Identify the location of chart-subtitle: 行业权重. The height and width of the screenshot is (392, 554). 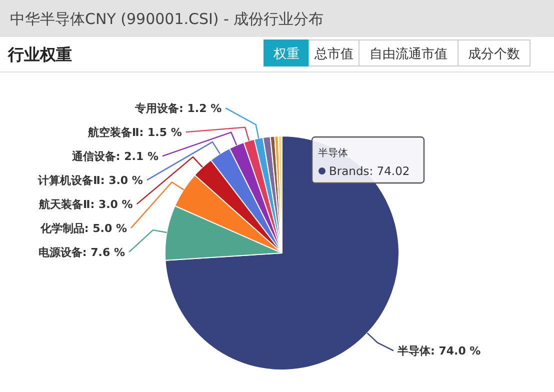
(39, 54).